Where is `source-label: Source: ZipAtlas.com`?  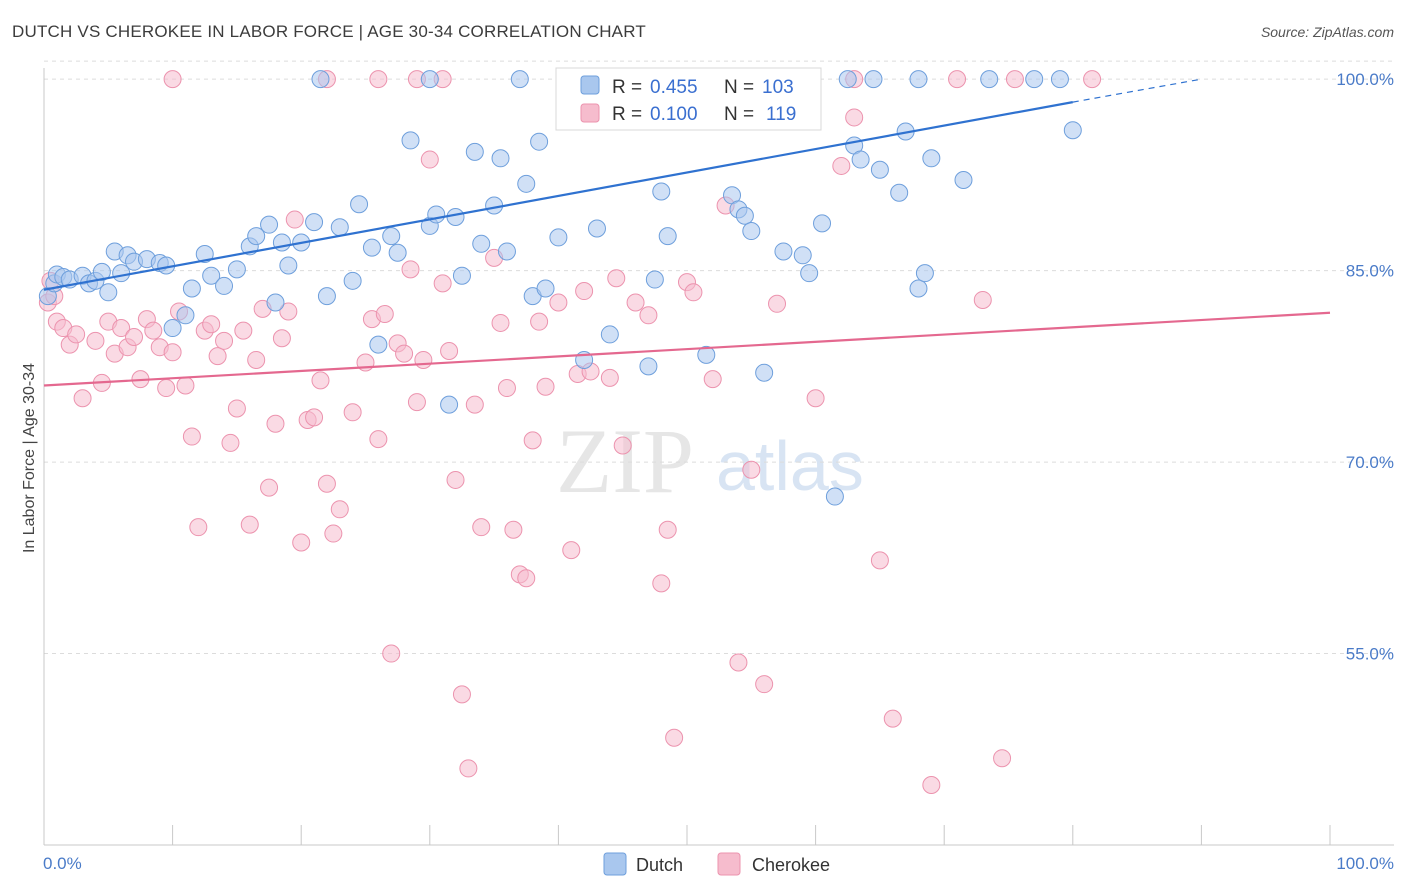
source-label: Source: ZipAtlas.com is located at coordinates (1327, 32).